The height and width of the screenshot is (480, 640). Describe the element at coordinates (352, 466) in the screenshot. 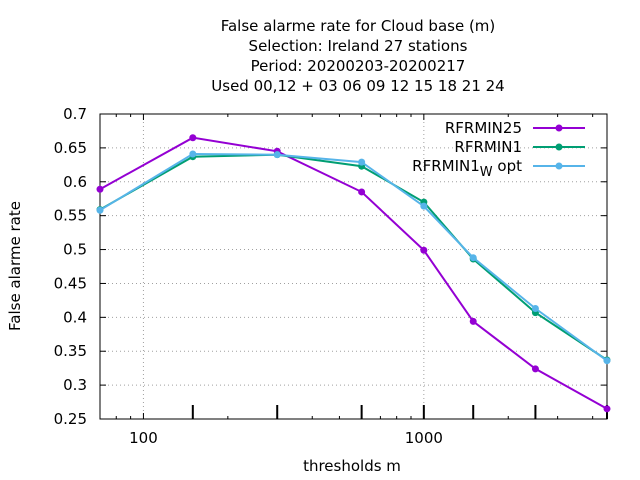

I see `x-axis-label: thresholds m` at that location.